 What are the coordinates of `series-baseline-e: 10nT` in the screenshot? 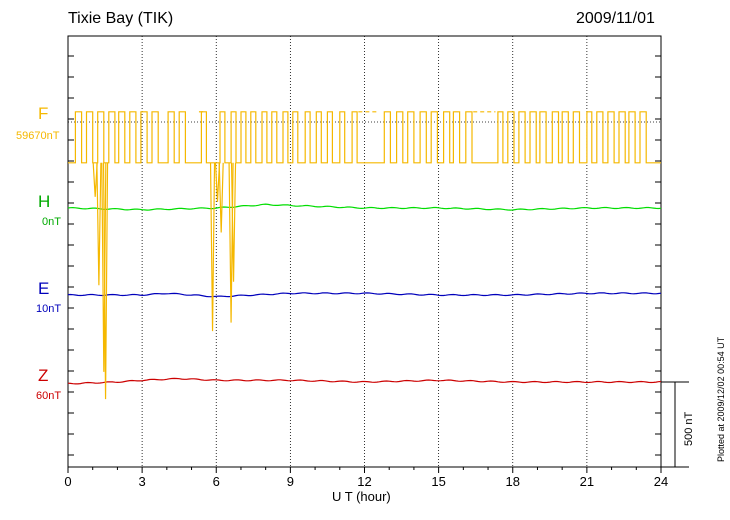 It's located at (49, 309).